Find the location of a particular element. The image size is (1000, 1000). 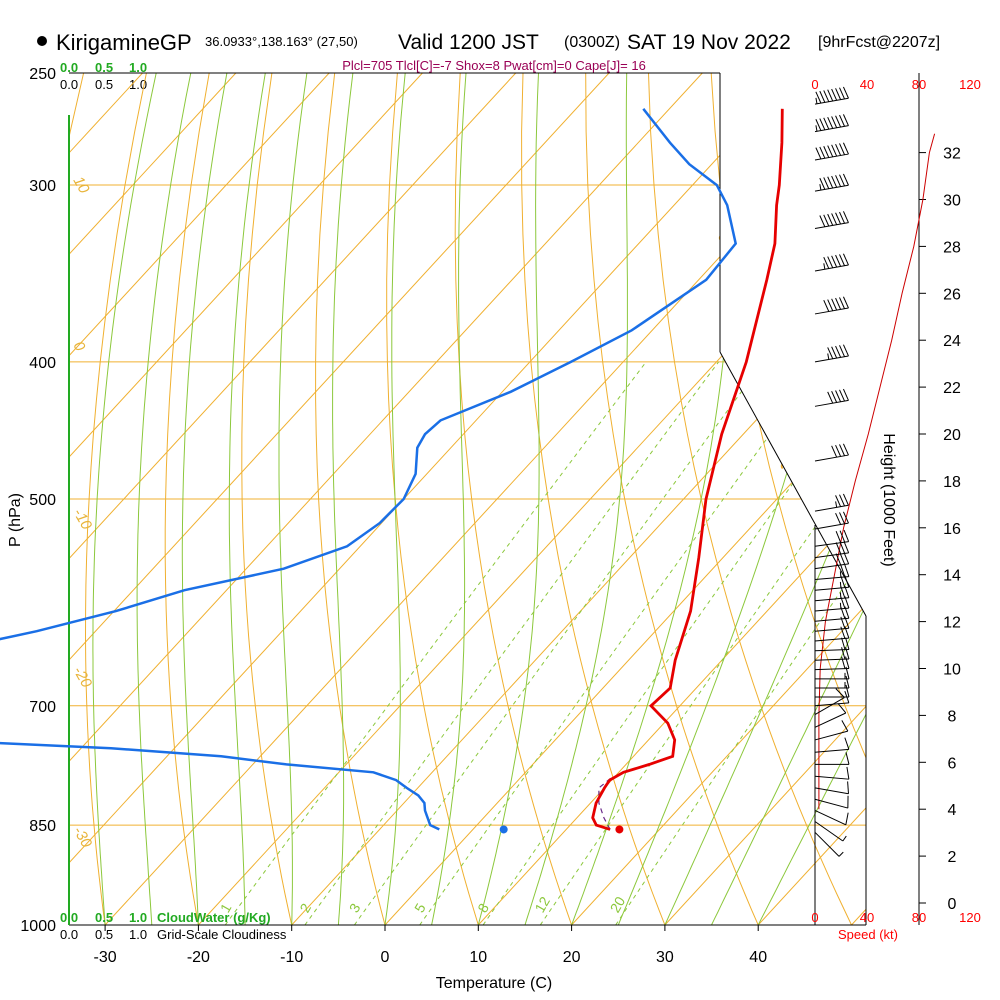

cloudiness-axis-label: Grid-Scale Cloudiness is located at coordinates (222, 934).